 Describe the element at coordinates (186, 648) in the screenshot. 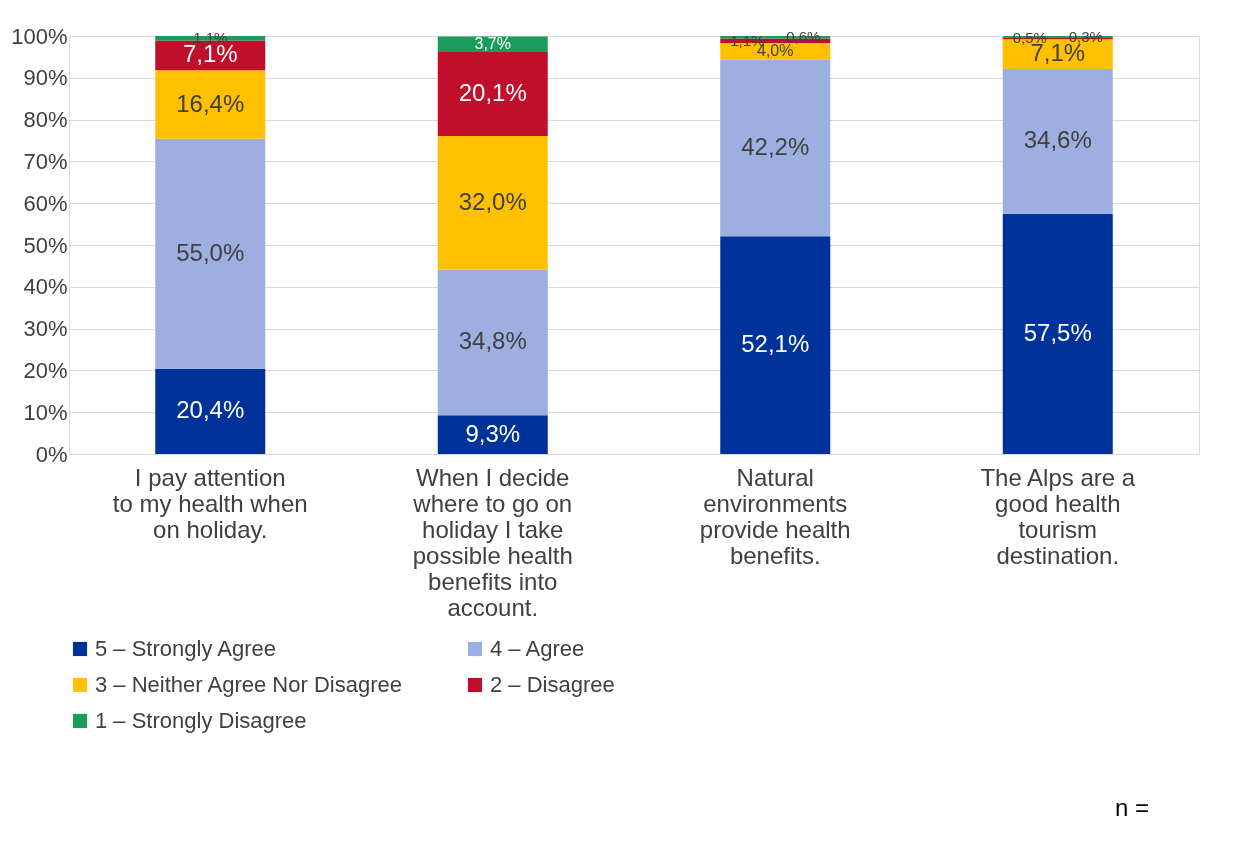

I see `legend-label: 5 – Strongly Agree` at that location.